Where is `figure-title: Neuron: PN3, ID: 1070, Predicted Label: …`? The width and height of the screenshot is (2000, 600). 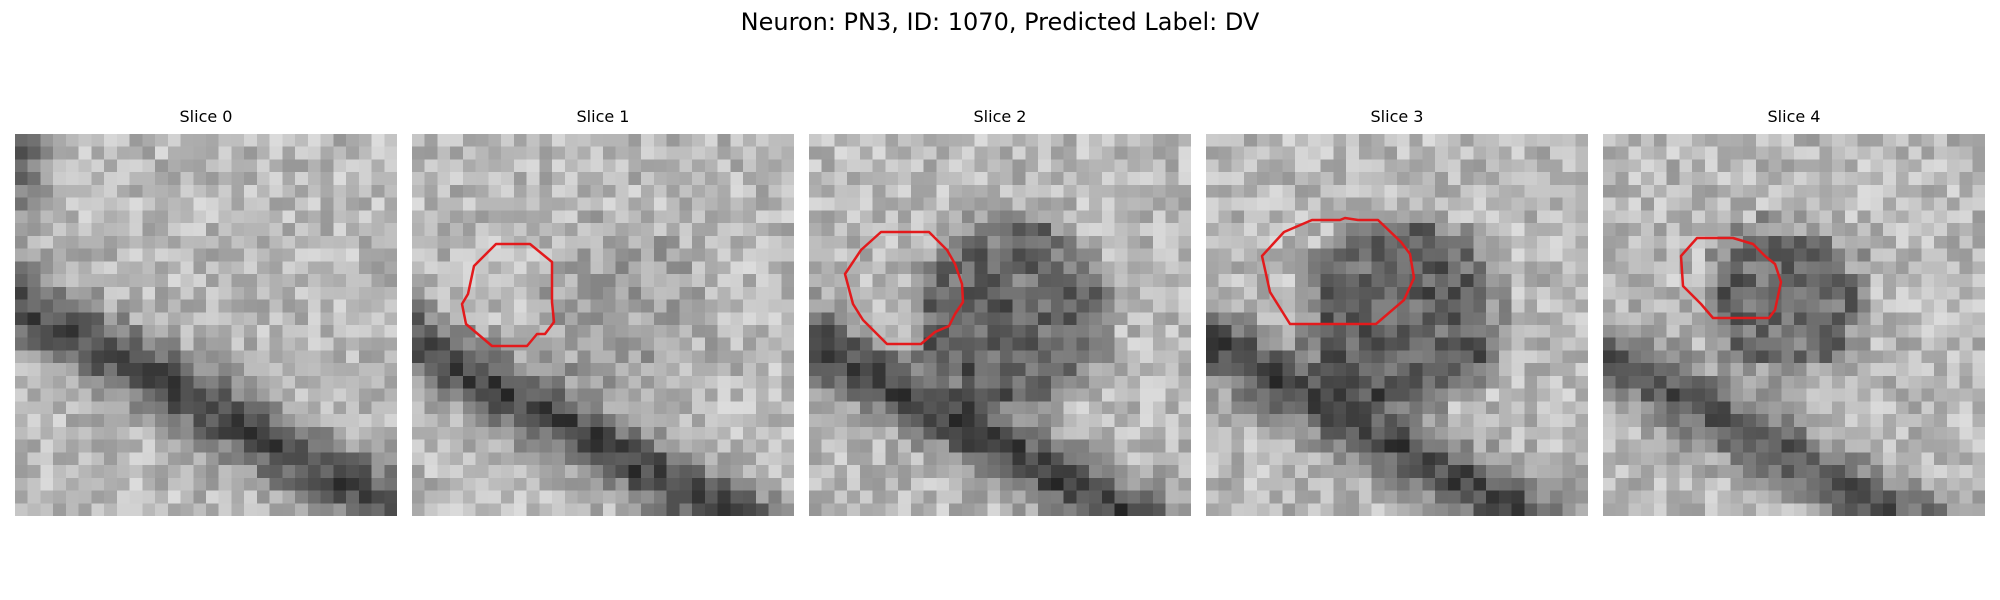
figure-title: Neuron: PN3, ID: 1070, Predicted Label: … is located at coordinates (1000, 22).